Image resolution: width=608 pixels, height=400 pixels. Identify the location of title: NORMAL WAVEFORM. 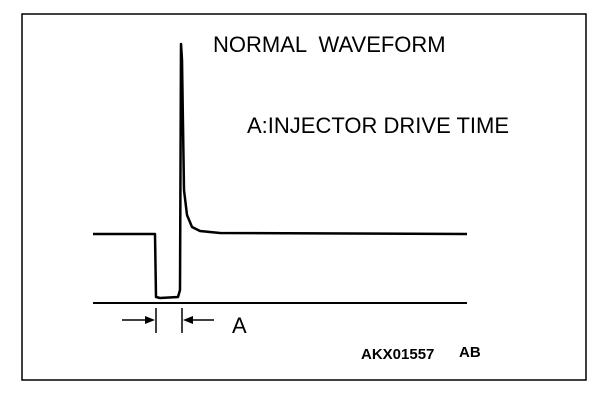
(329, 44).